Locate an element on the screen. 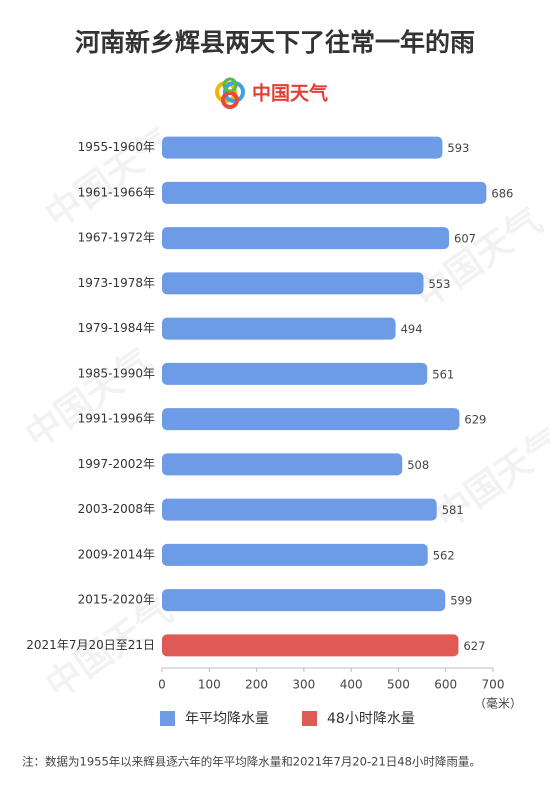 This screenshot has height=796, width=550. y-tick-label: 2015-2020年 is located at coordinates (116, 600).